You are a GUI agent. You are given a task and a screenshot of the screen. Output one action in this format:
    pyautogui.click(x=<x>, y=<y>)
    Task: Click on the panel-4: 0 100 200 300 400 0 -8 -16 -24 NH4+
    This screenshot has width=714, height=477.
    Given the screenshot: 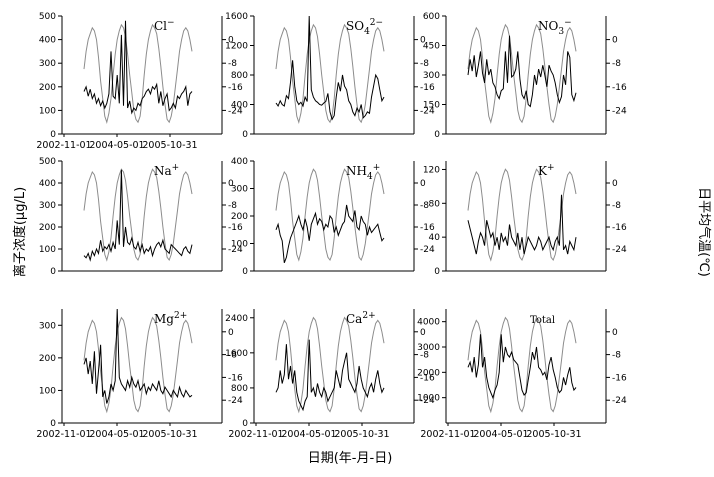 What is the action you would take?
    pyautogui.click(x=333, y=217)
    